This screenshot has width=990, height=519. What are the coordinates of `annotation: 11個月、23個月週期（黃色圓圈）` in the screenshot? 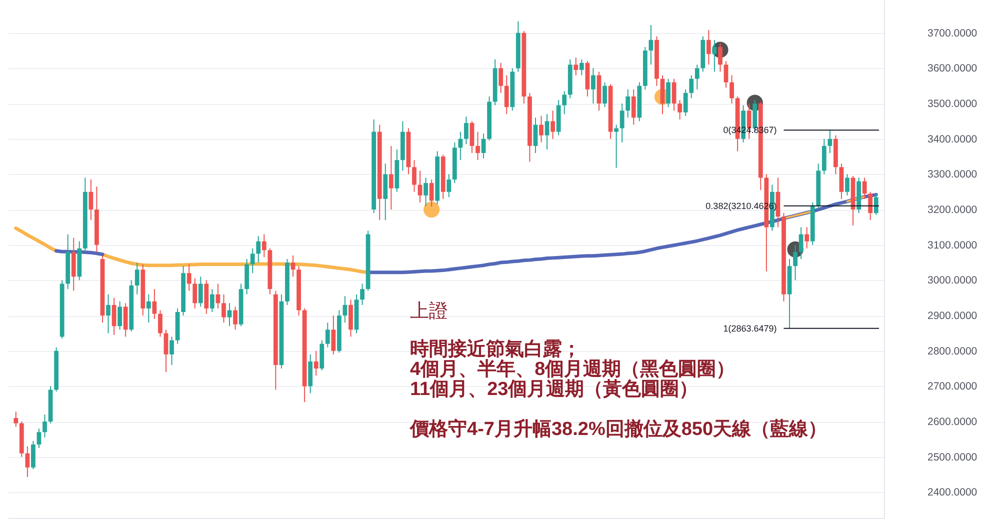 It's located at (554, 389).